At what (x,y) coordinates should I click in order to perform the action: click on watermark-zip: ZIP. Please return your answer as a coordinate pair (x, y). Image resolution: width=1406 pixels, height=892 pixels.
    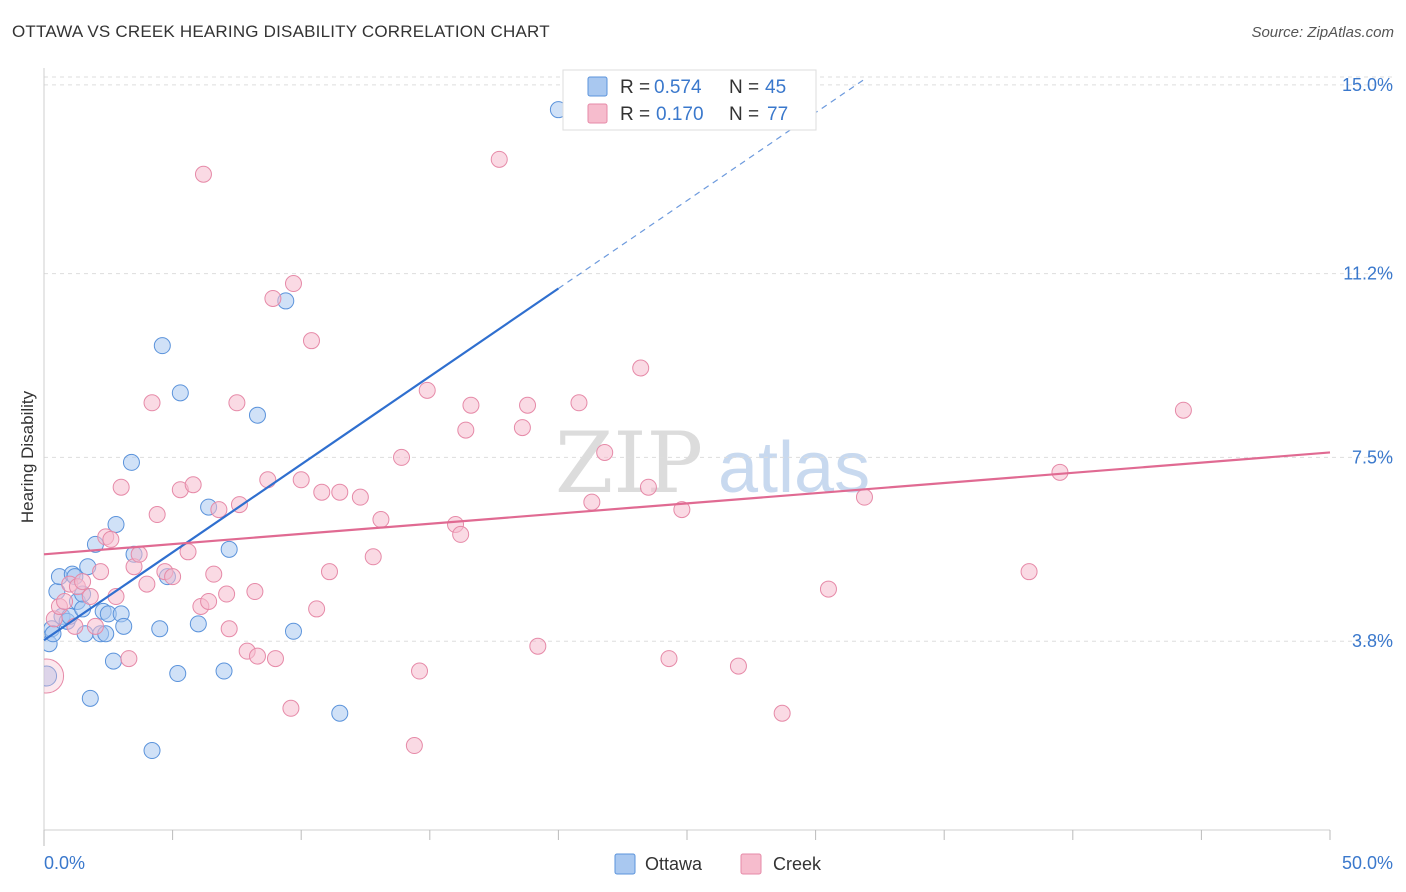
    Looking at the image, I should click on (629, 463).